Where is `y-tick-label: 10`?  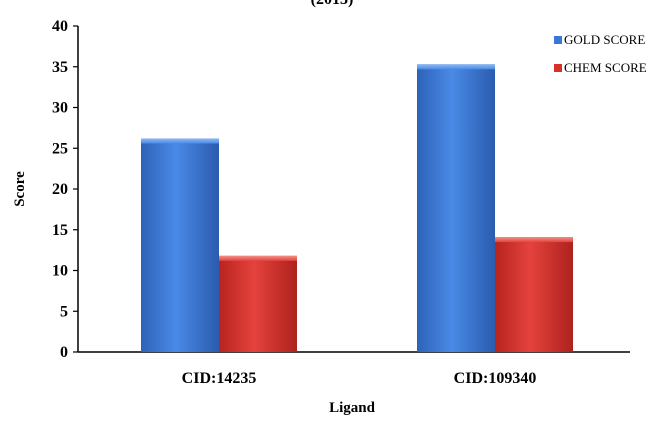
y-tick-label: 10 is located at coordinates (60, 271).